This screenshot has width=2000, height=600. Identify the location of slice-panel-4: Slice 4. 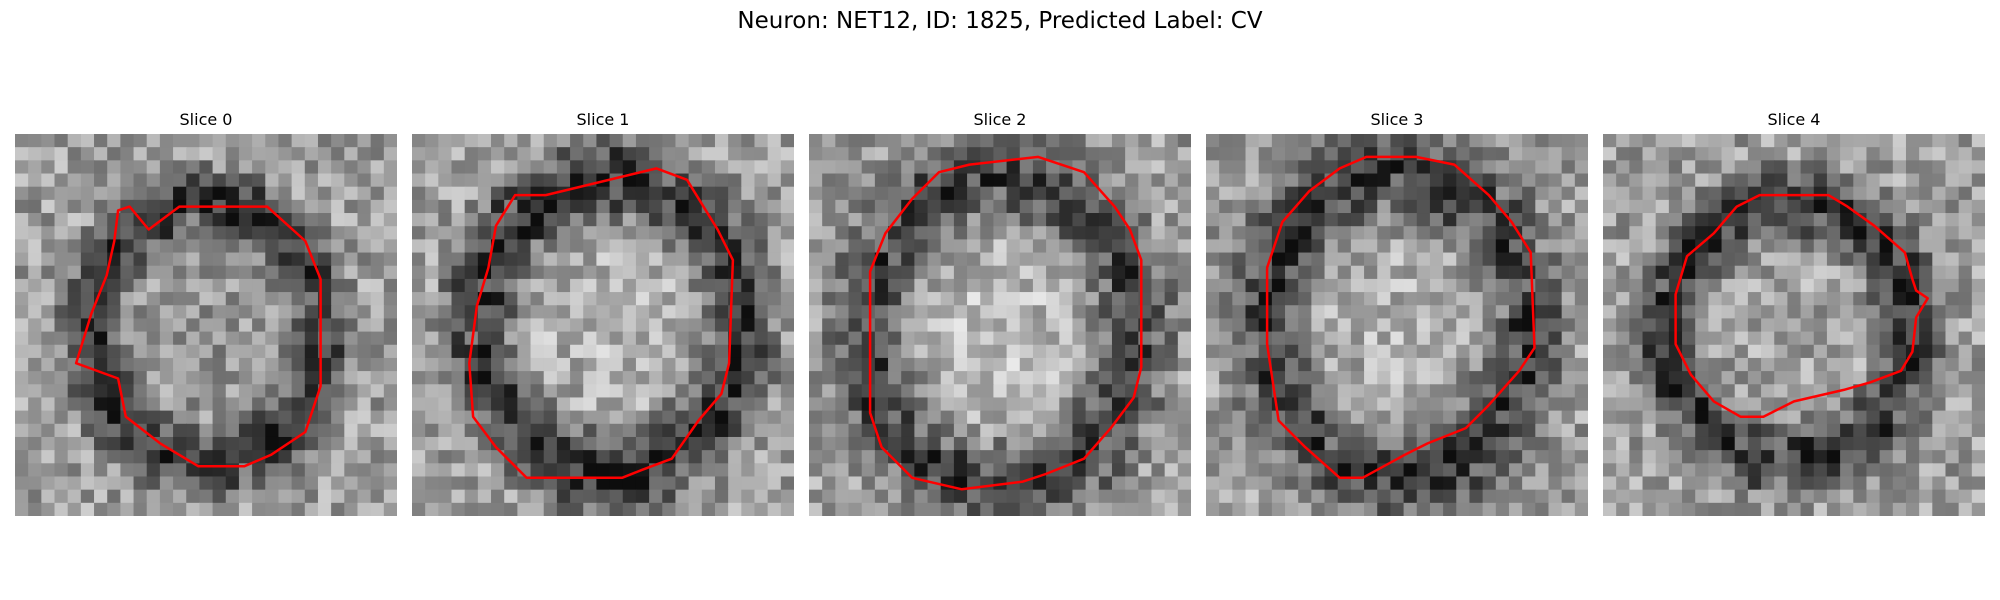
(1794, 312).